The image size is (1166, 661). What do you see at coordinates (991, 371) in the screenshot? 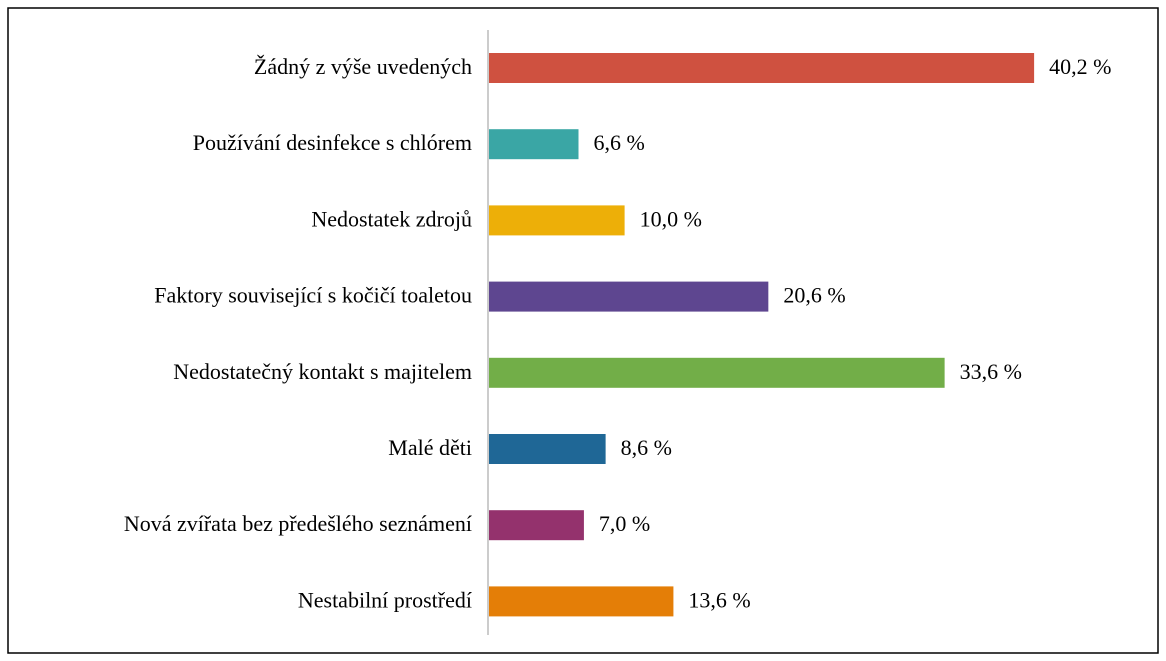
I see `data-label: 33,6 %` at bounding box center [991, 371].